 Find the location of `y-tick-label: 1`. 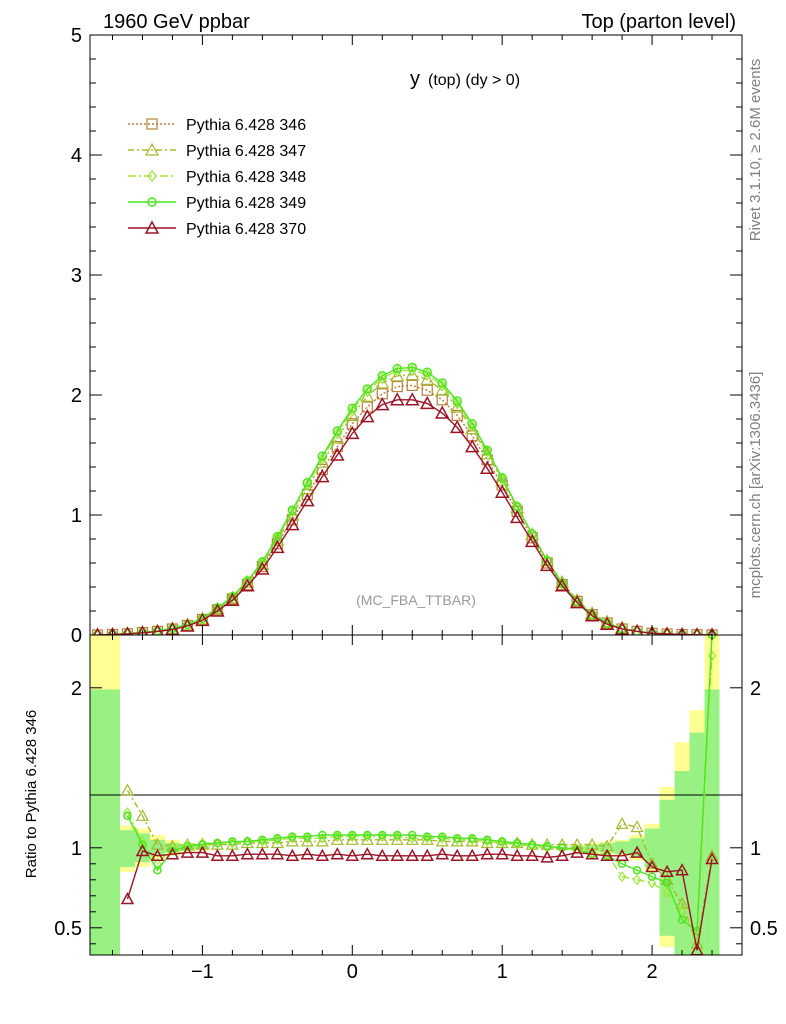

y-tick-label: 1 is located at coordinates (76, 516).